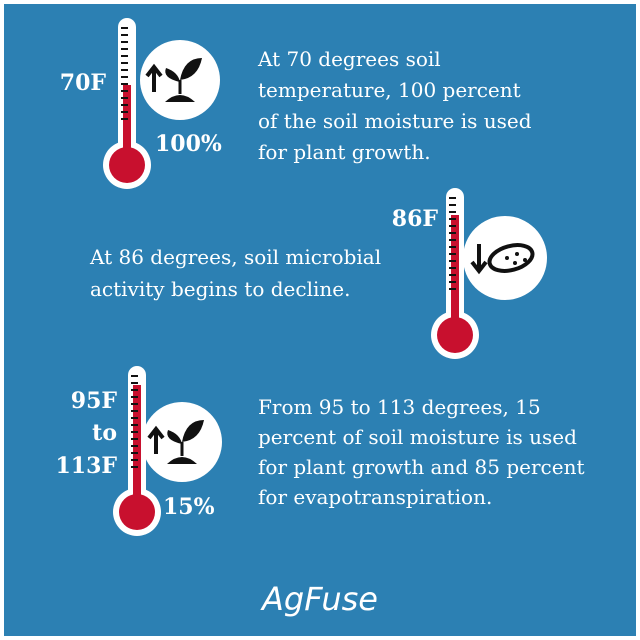 The height and width of the screenshot is (640, 640). What do you see at coordinates (395, 121) in the screenshot?
I see `text-line: of the soil moisture is used` at bounding box center [395, 121].